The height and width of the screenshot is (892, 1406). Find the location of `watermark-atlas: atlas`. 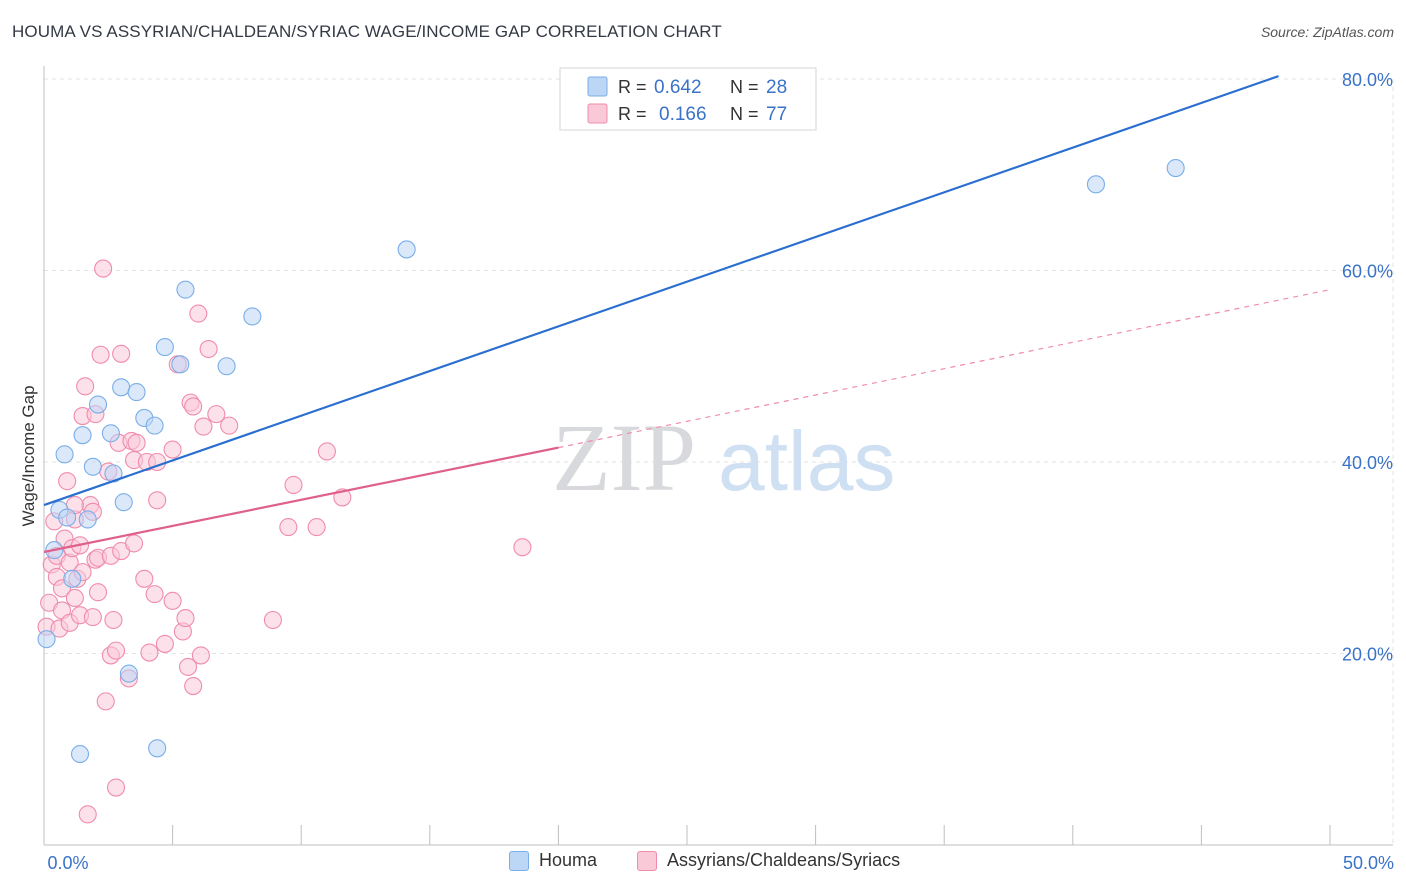

watermark-atlas: atlas is located at coordinates (806, 461).